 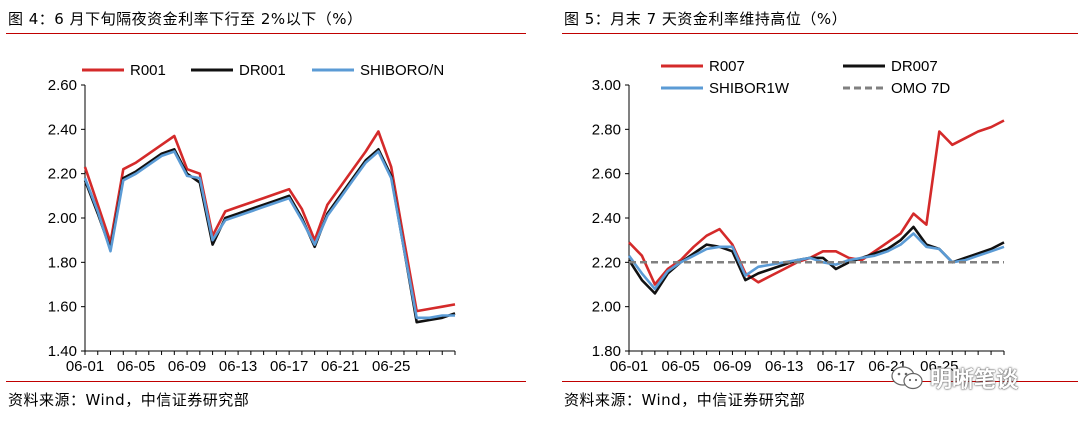 What do you see at coordinates (685, 400) in the screenshot?
I see `right-source-note: 资料来源：Wind，中信证券研究部` at bounding box center [685, 400].